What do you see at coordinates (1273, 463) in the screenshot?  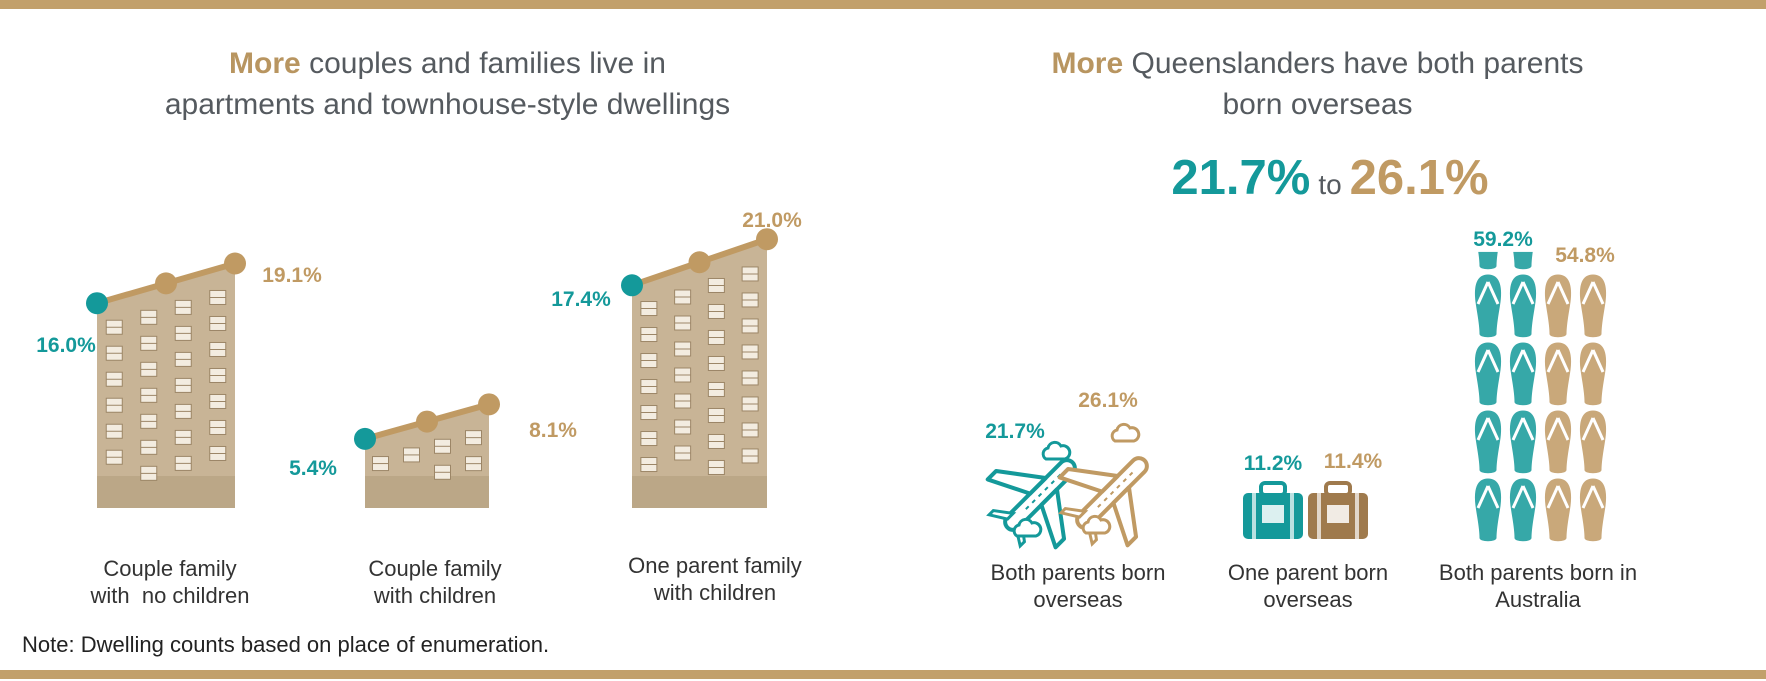 I see `value-label-one-overseas-earlier: 11.2%` at bounding box center [1273, 463].